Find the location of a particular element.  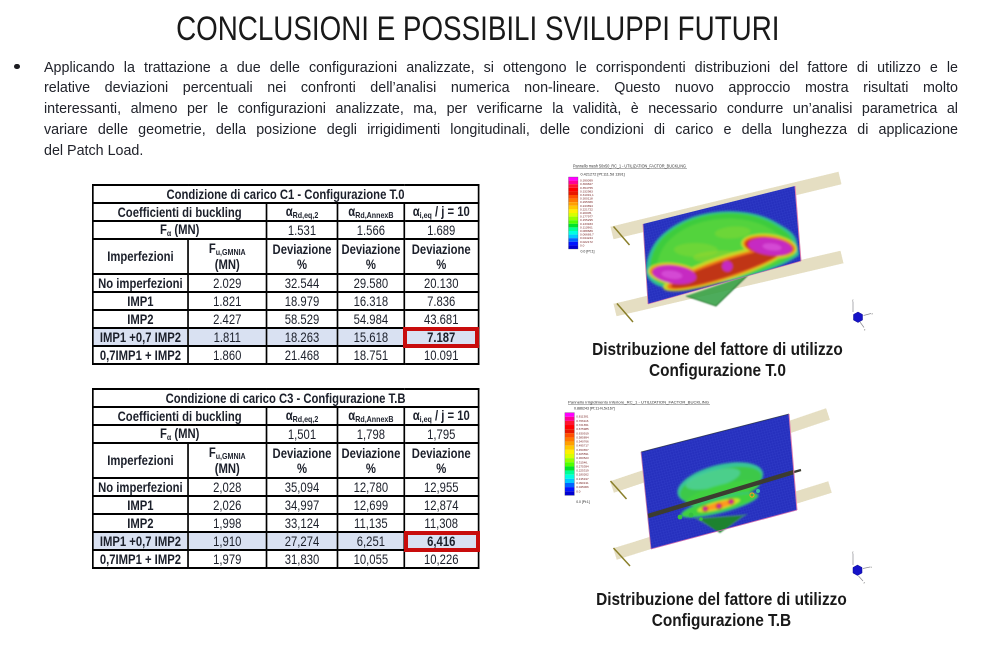

svg-text: 0.088689 is located at coordinates (586, 231).